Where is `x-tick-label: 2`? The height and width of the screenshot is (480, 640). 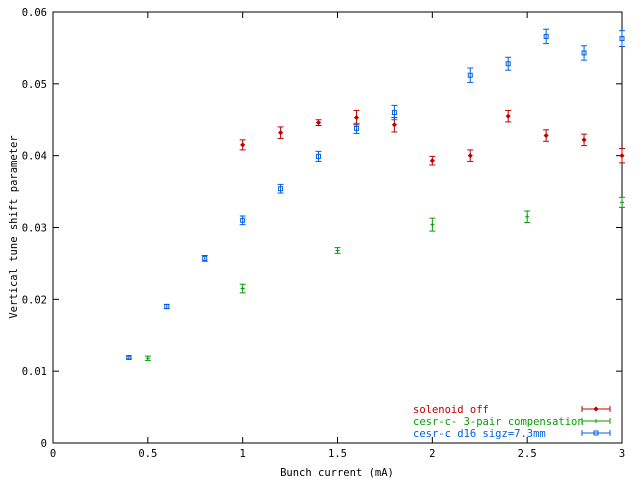
x-tick-label: 2 is located at coordinates (432, 454).